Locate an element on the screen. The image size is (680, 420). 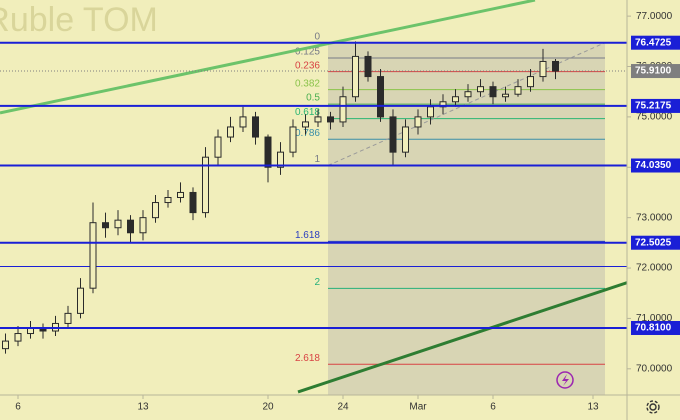
fib-label: 2.618 is located at coordinates (307, 358).